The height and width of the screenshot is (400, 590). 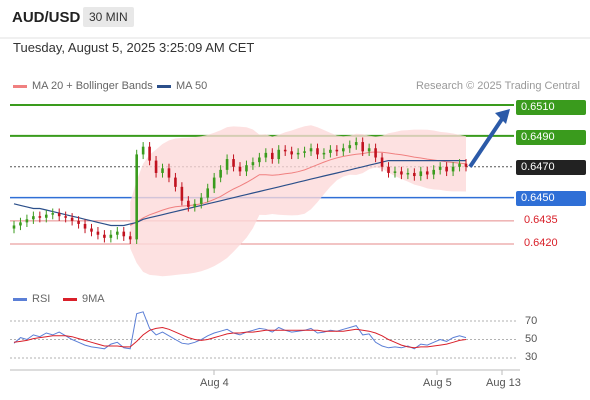 I want to click on ma50-line, so click(x=239, y=193).